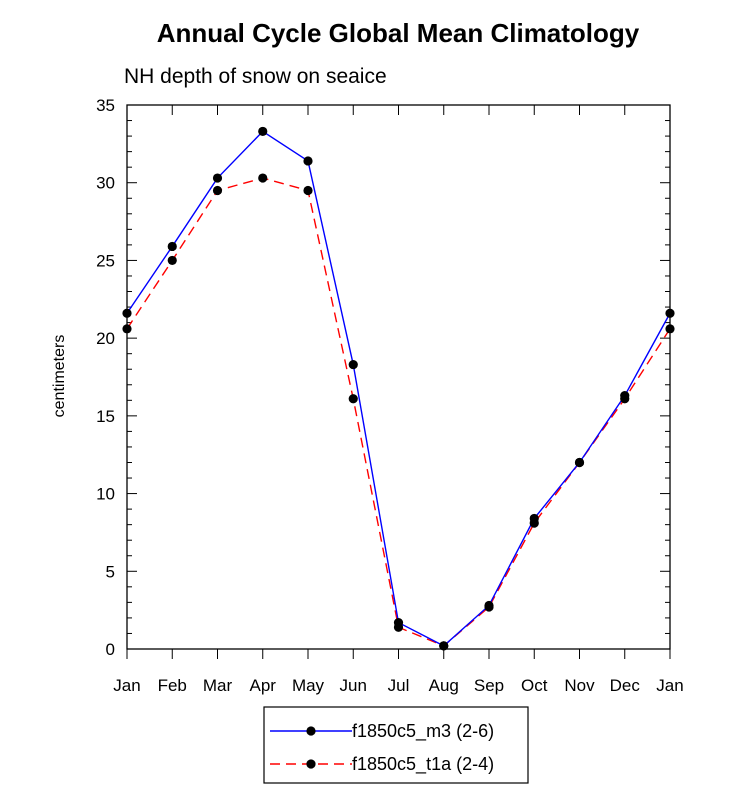 Image resolution: width=733 pixels, height=806 pixels. What do you see at coordinates (110, 649) in the screenshot?
I see `y-tick-label: 0` at bounding box center [110, 649].